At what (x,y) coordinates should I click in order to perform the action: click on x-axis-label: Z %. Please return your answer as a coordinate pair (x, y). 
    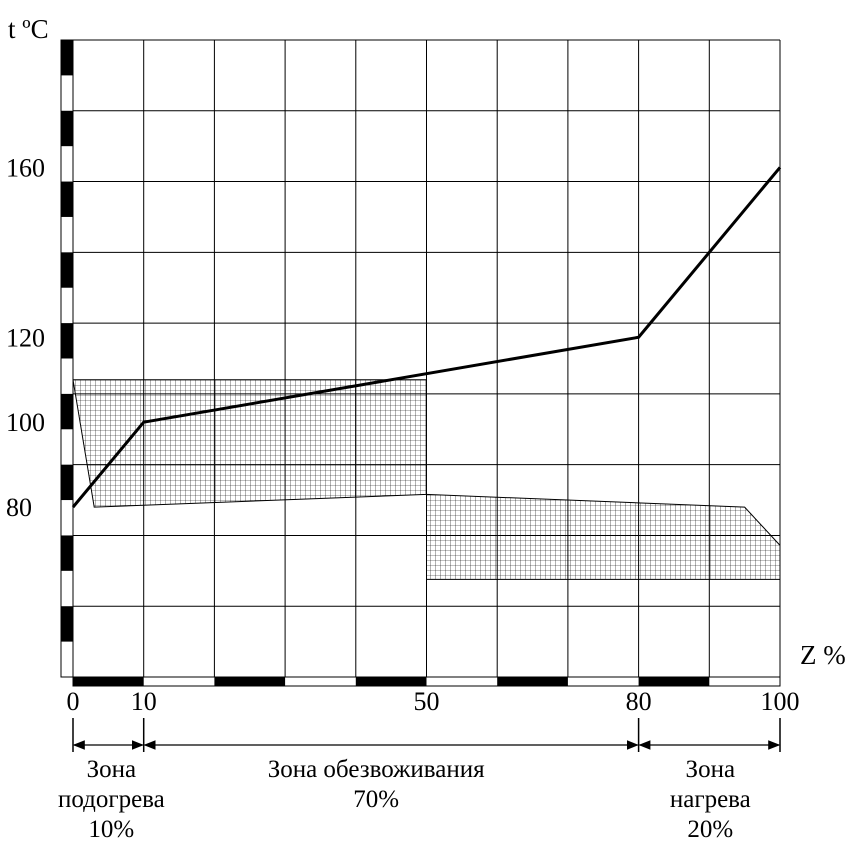
    Looking at the image, I should click on (823, 655).